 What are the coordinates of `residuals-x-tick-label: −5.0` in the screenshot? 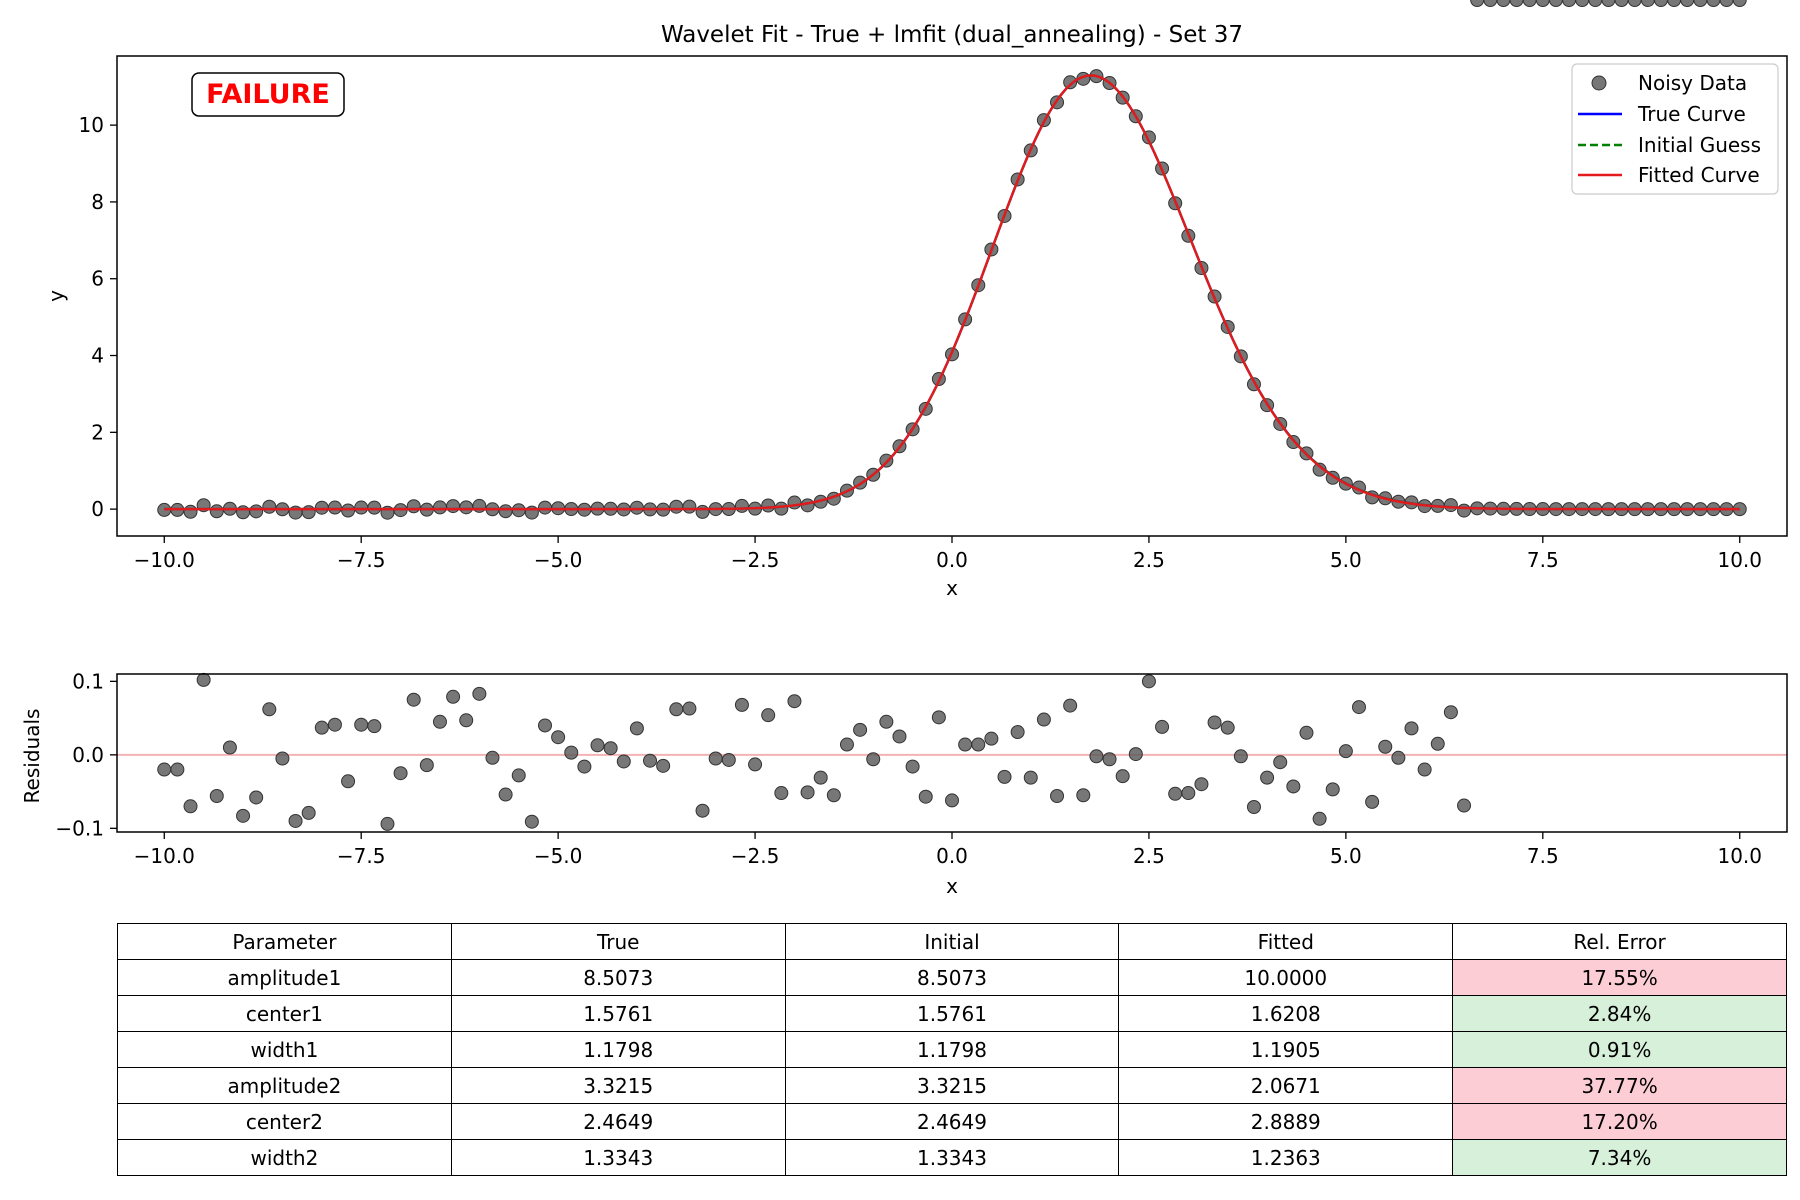 It's located at (558, 856).